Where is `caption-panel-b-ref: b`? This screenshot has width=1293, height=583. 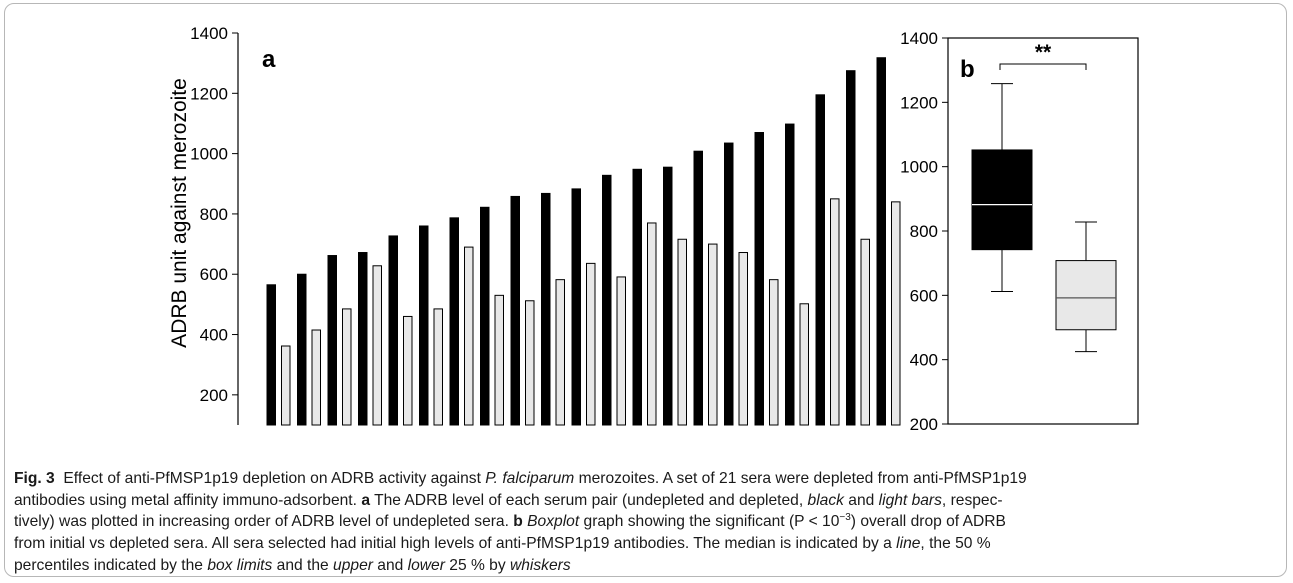
caption-panel-b-ref: b is located at coordinates (518, 522).